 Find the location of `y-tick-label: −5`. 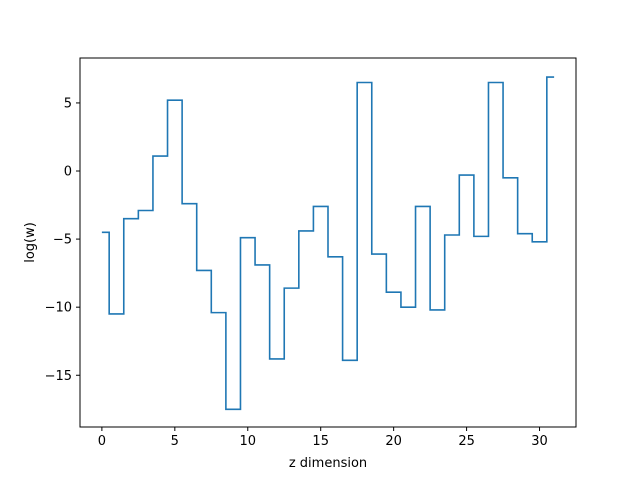

y-tick-label: −5 is located at coordinates (62, 240).